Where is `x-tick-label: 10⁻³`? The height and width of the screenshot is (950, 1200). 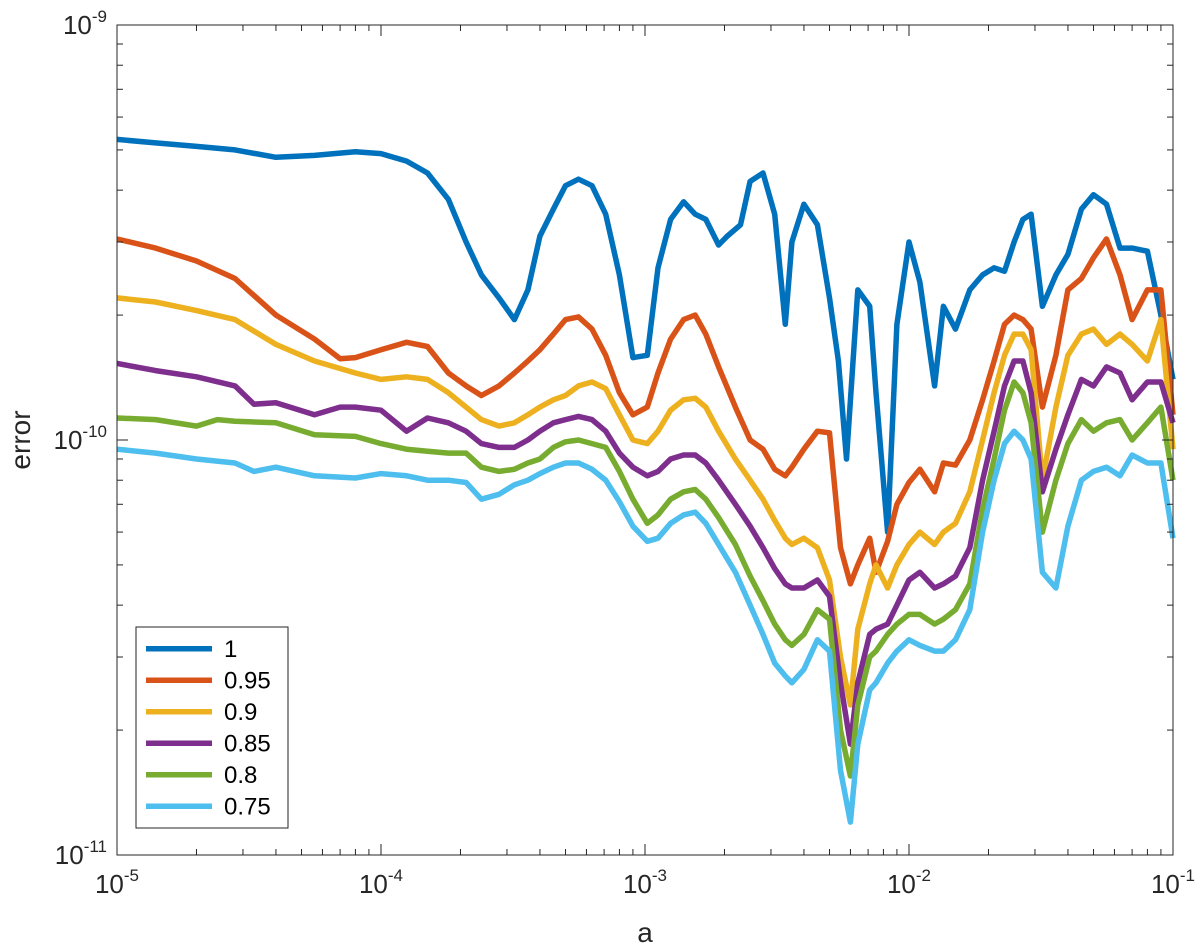 x-tick-label: 10⁻³ is located at coordinates (645, 882).